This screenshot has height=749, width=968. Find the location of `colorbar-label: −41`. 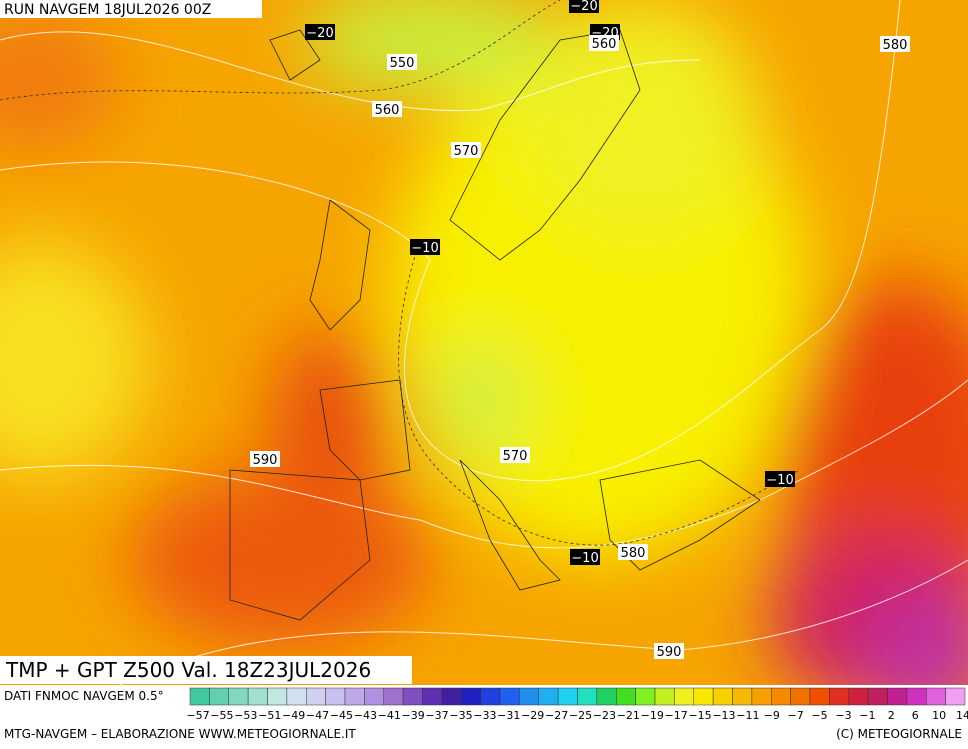

colorbar-label: −41 is located at coordinates (389, 715).